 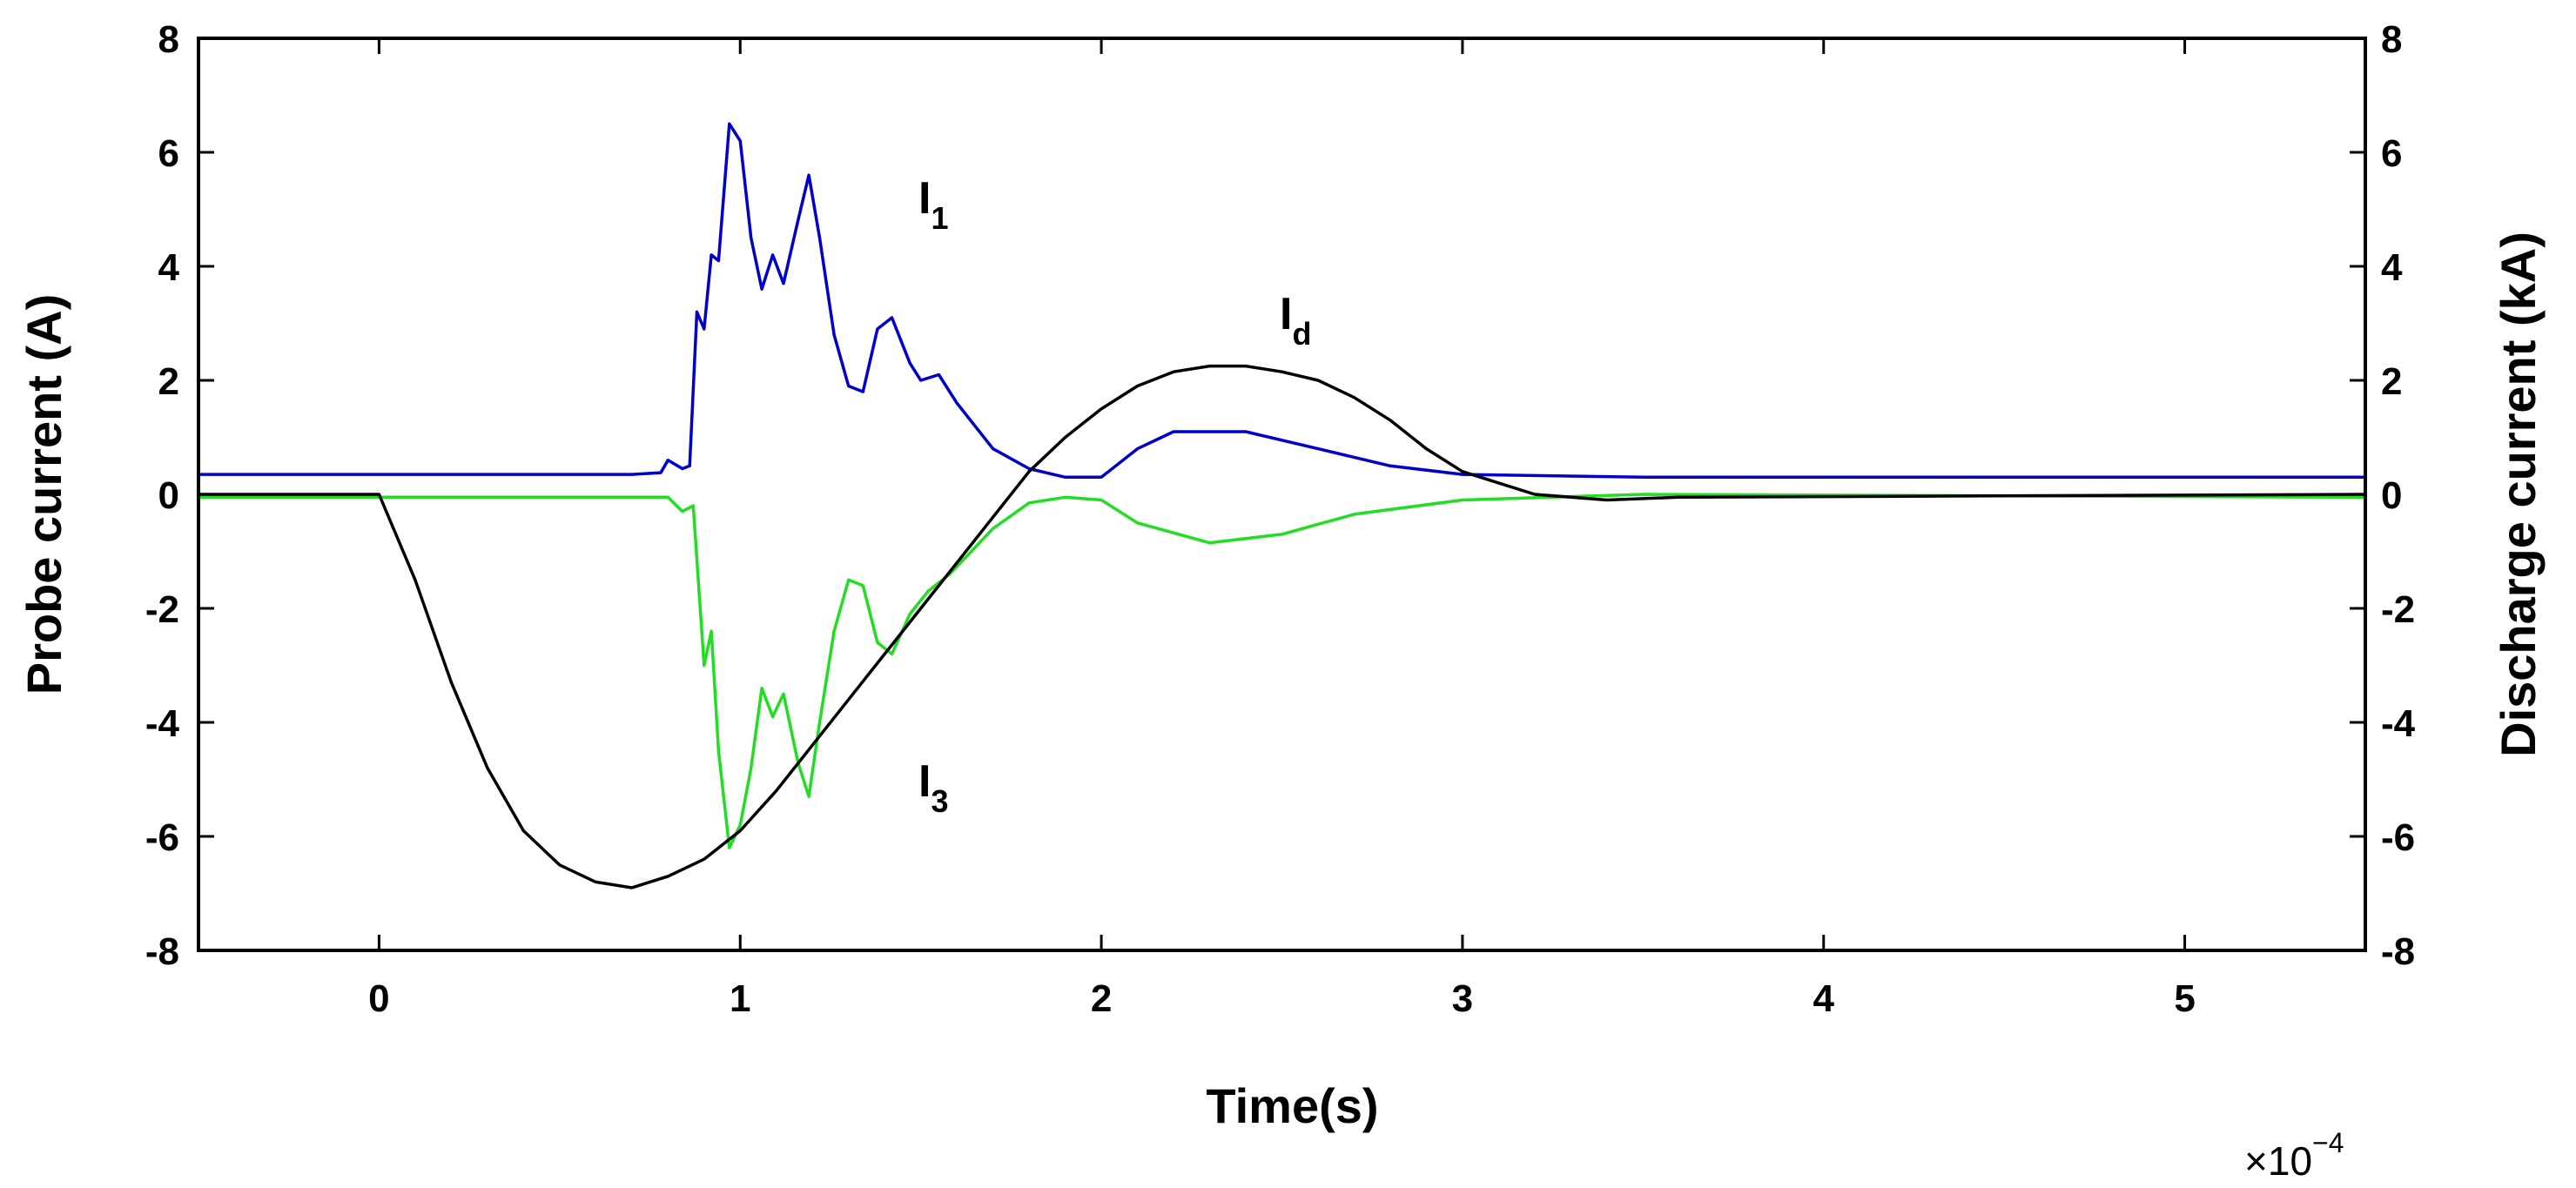 I want to click on right-y-tick-label: -8, so click(x=2398, y=951).